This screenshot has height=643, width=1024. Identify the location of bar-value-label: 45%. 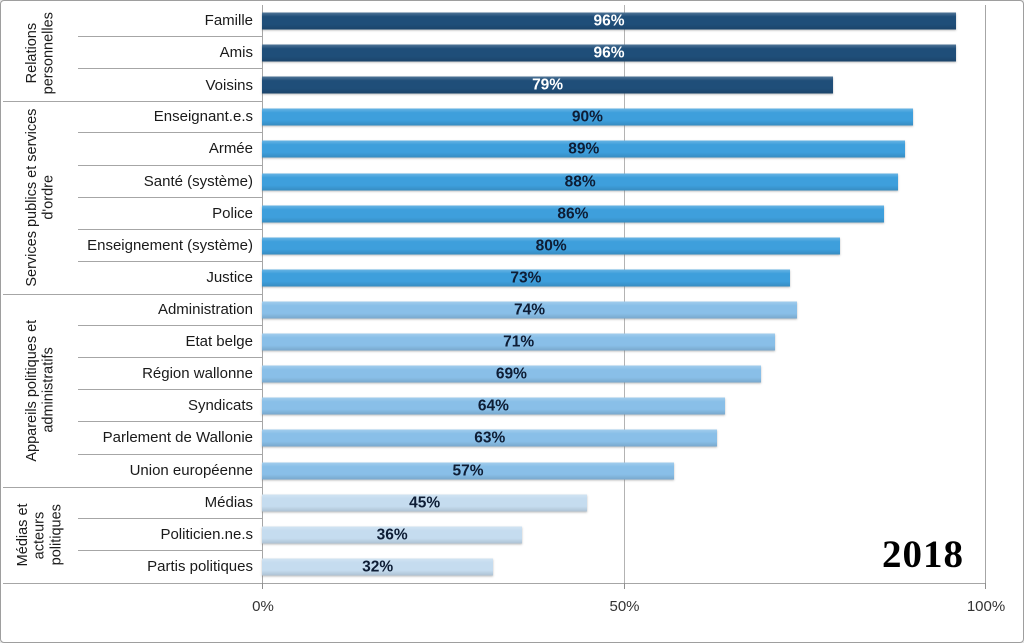
(425, 503).